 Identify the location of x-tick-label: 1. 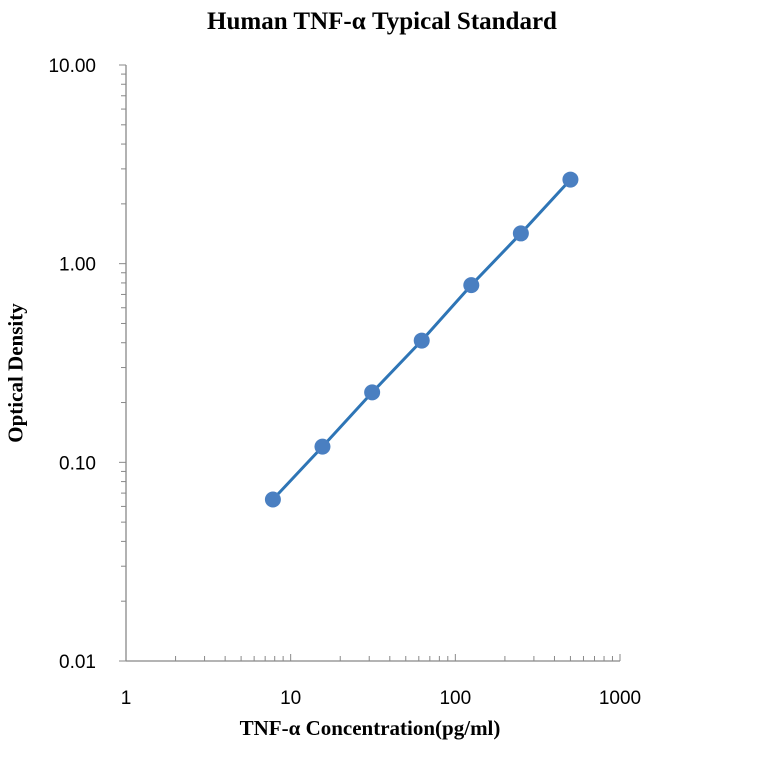
(126, 698).